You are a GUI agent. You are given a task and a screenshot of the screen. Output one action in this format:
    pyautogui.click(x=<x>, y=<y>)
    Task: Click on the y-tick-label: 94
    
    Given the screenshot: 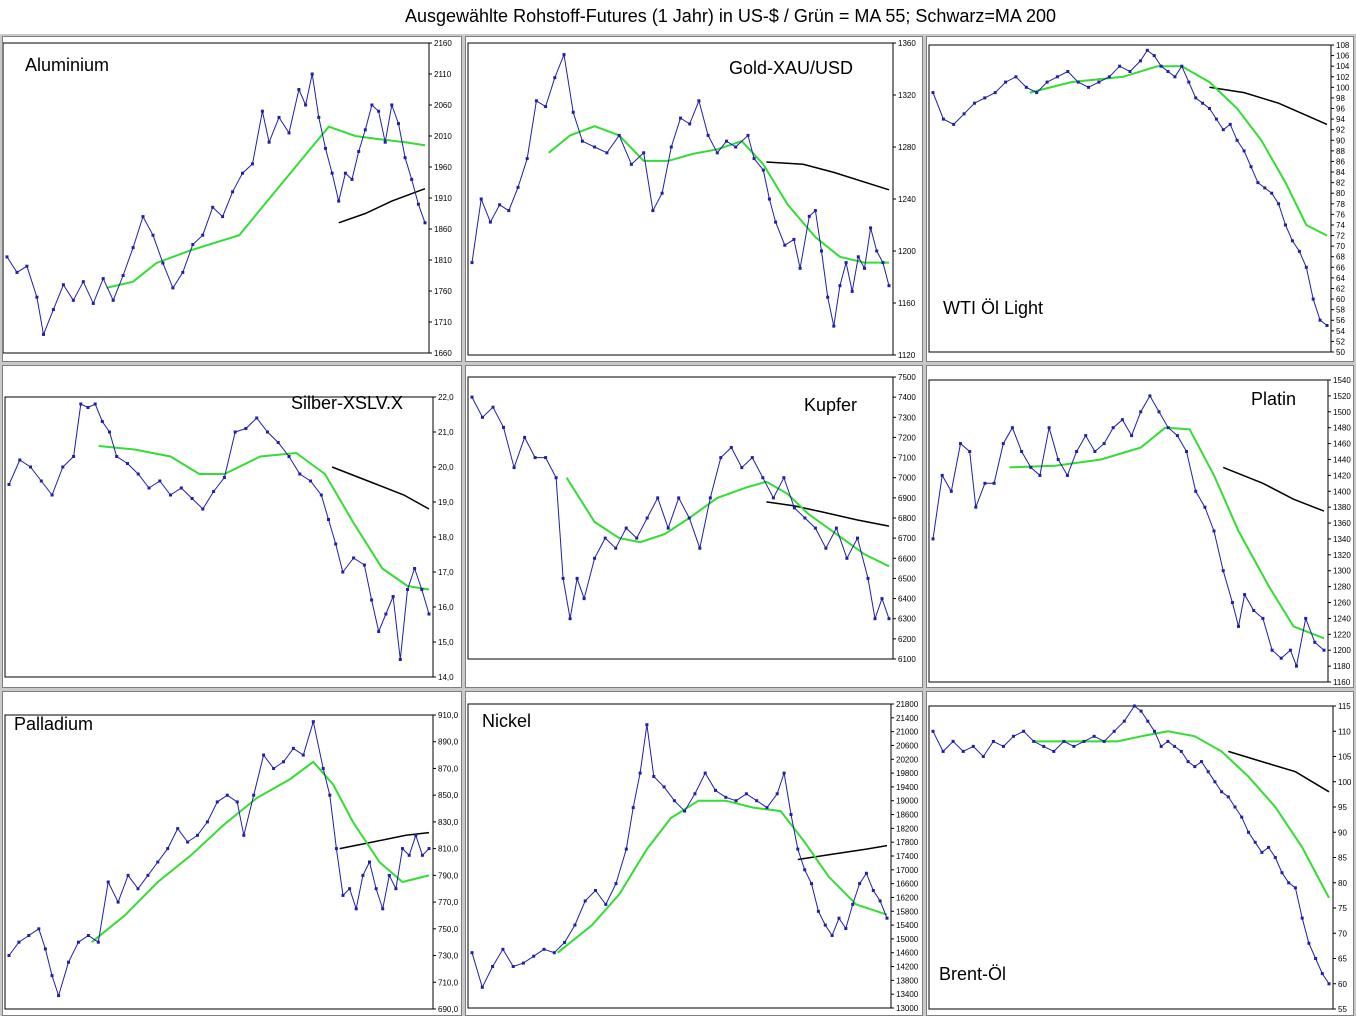 What is the action you would take?
    pyautogui.click(x=1340, y=119)
    